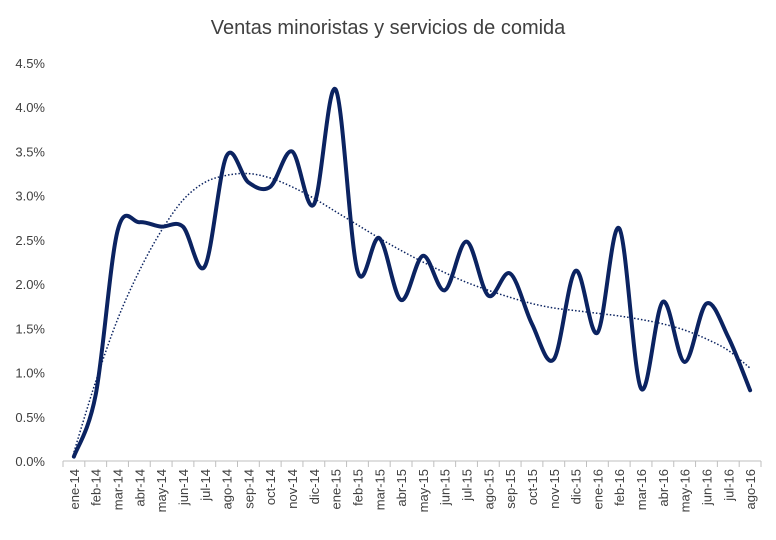 The width and height of the screenshot is (776, 540). What do you see at coordinates (401, 488) in the screenshot?
I see `x-tick-label: abr-15` at bounding box center [401, 488].